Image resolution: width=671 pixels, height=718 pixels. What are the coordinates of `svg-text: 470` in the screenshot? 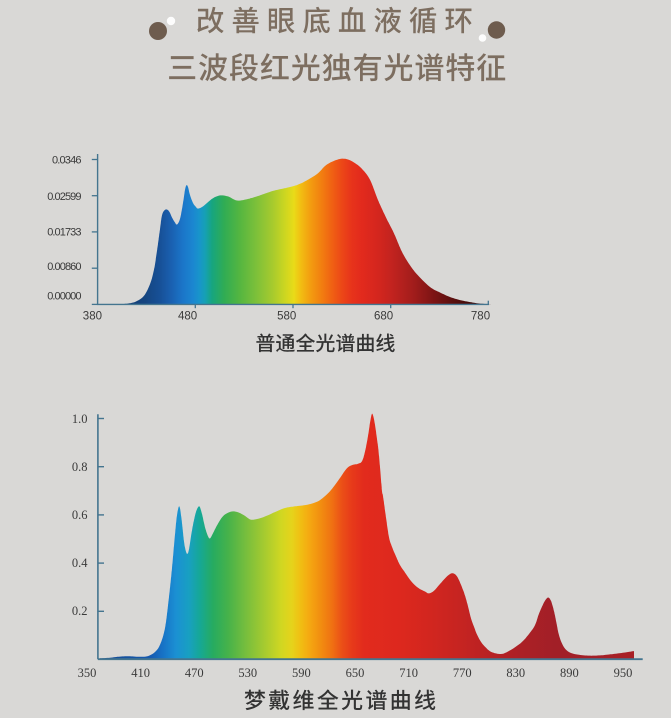 It's located at (194, 673).